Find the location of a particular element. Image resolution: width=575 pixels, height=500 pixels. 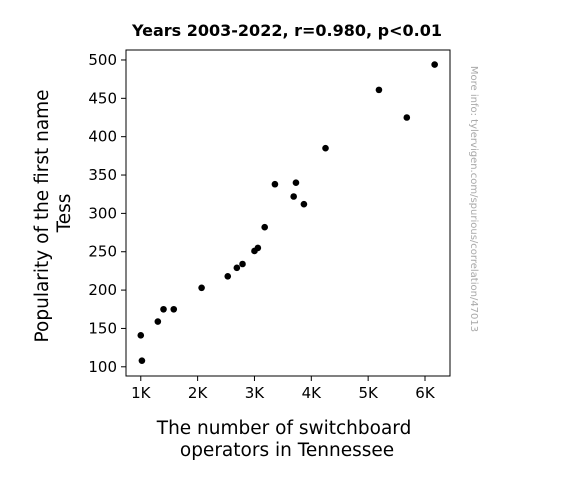

y-axis: 100 150 200 250 300 350 400 450 500 is located at coordinates (107, 213).